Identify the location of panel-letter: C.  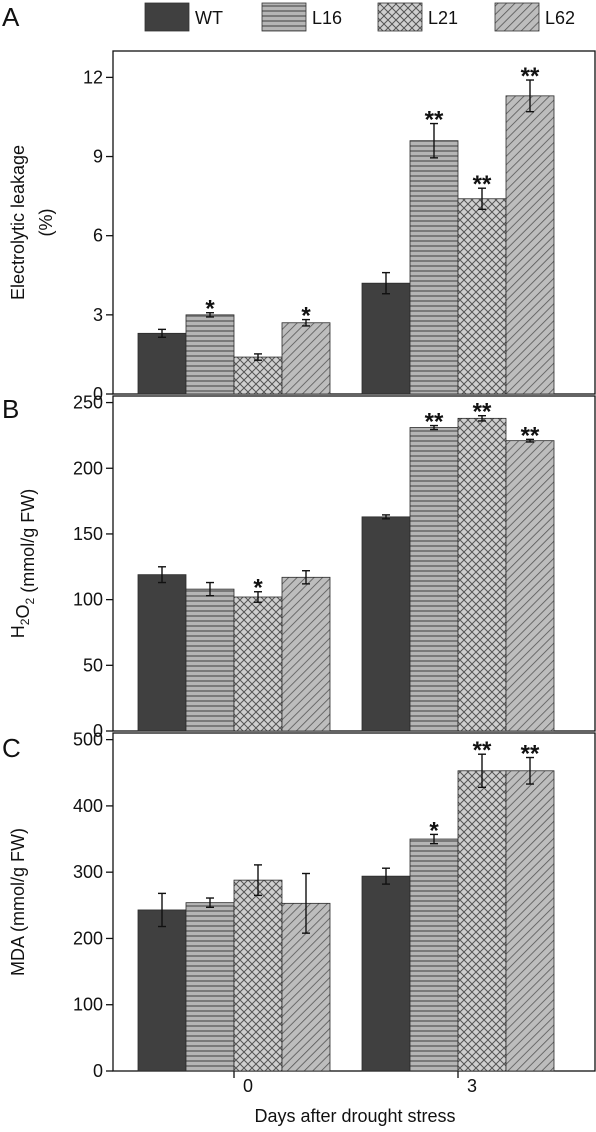
(11, 748).